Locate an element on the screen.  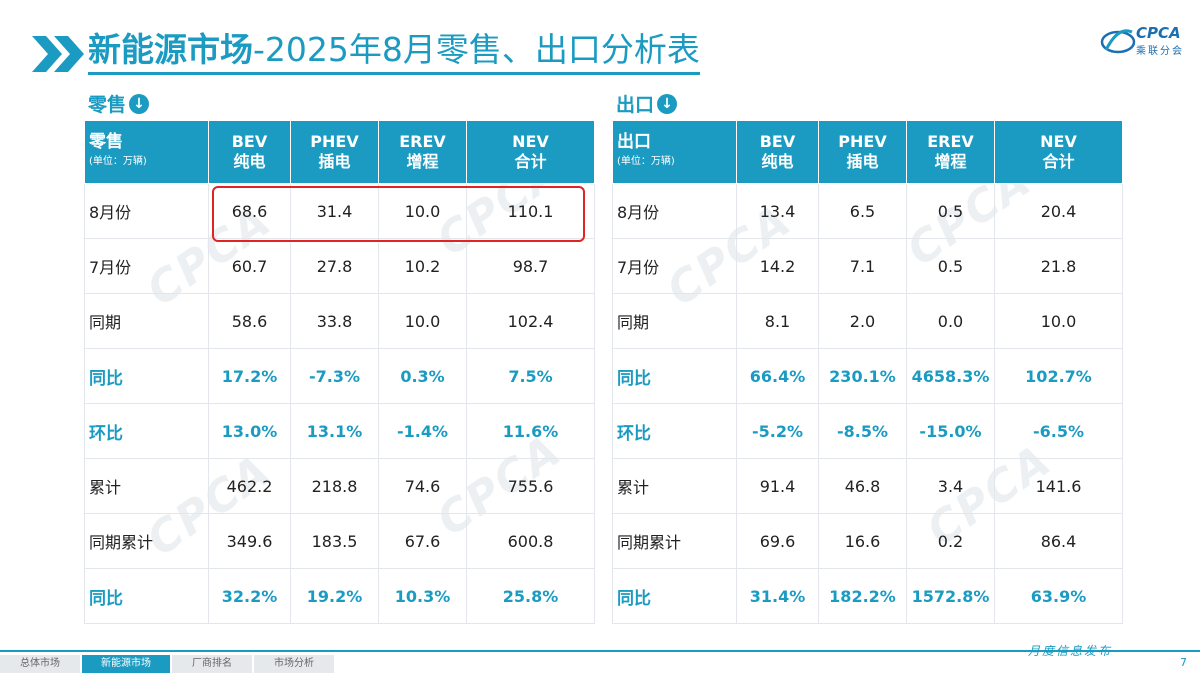
tab-overall-market: 总体市场 is located at coordinates (40, 664).